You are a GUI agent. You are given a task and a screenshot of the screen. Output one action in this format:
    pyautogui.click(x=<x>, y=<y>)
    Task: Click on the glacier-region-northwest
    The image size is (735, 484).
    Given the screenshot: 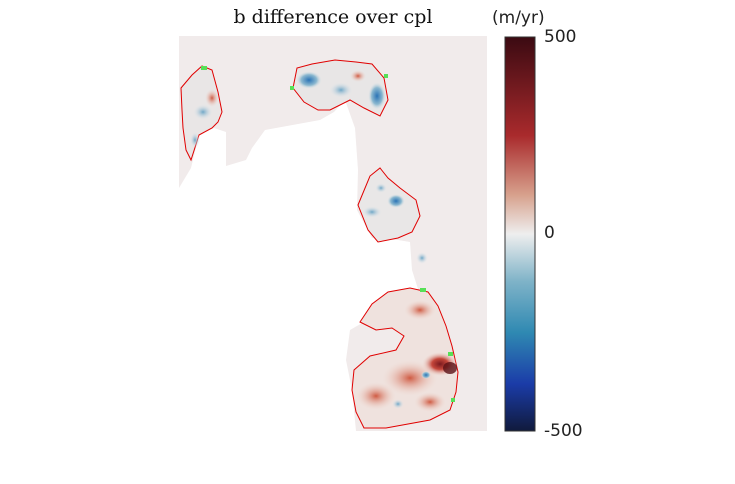 What is the action you would take?
    pyautogui.click(x=201, y=113)
    